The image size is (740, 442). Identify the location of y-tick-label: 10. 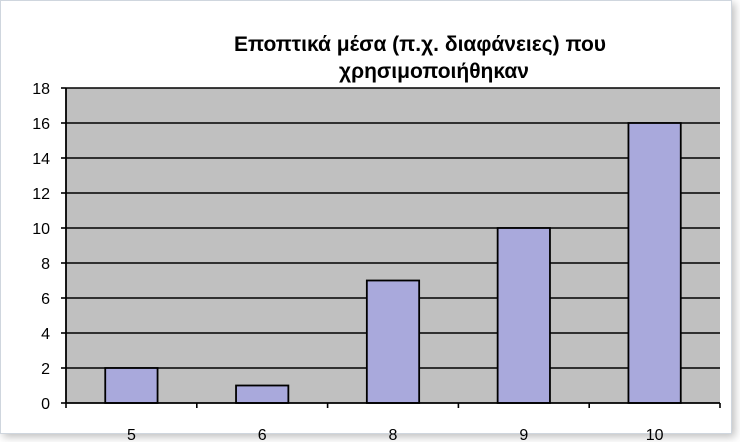
(41, 229).